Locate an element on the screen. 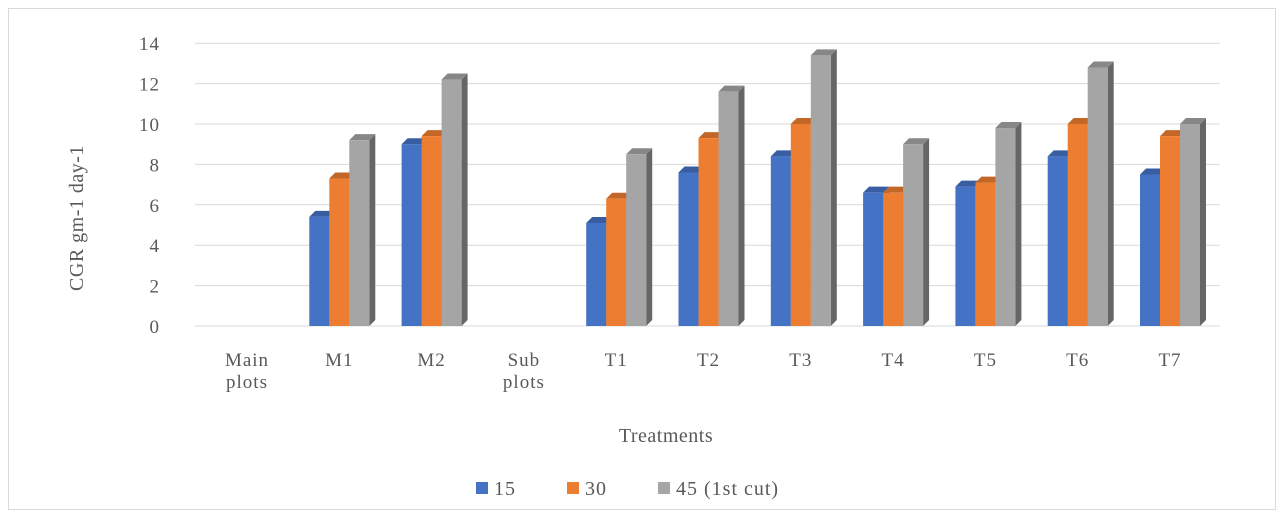 Image resolution: width=1284 pixels, height=518 pixels. y-tick-label: 0 is located at coordinates (155, 327).